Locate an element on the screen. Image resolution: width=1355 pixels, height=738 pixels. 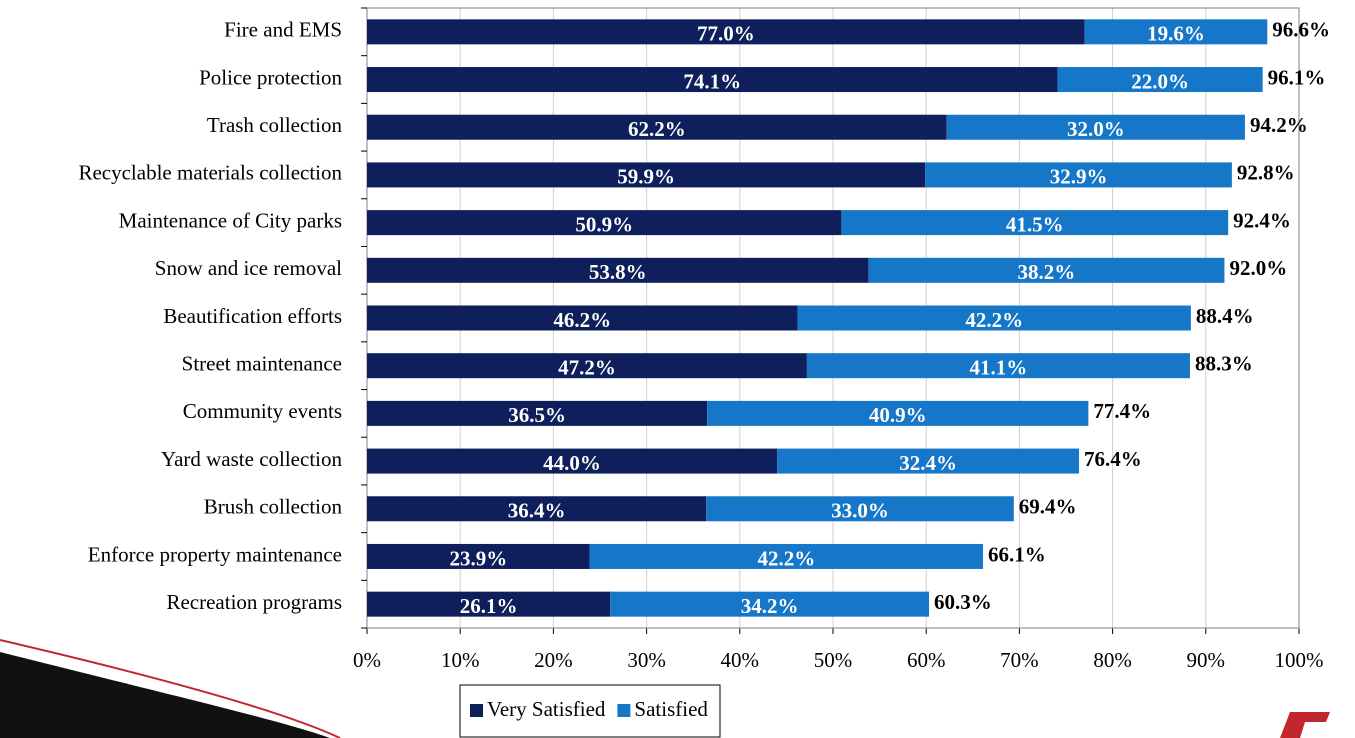
value-label: 19.6% is located at coordinates (1176, 34).